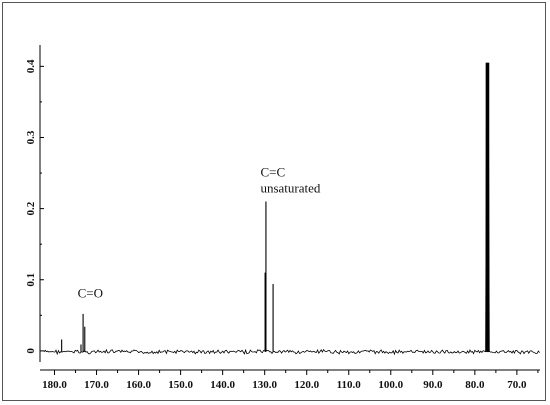  Describe the element at coordinates (138, 385) in the screenshot. I see `x-tick-label: 160.0` at that location.